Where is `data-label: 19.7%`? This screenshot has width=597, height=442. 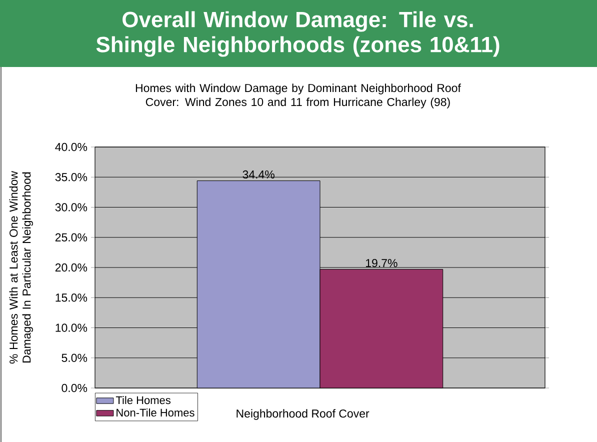
data-label: 19.7% is located at coordinates (382, 263).